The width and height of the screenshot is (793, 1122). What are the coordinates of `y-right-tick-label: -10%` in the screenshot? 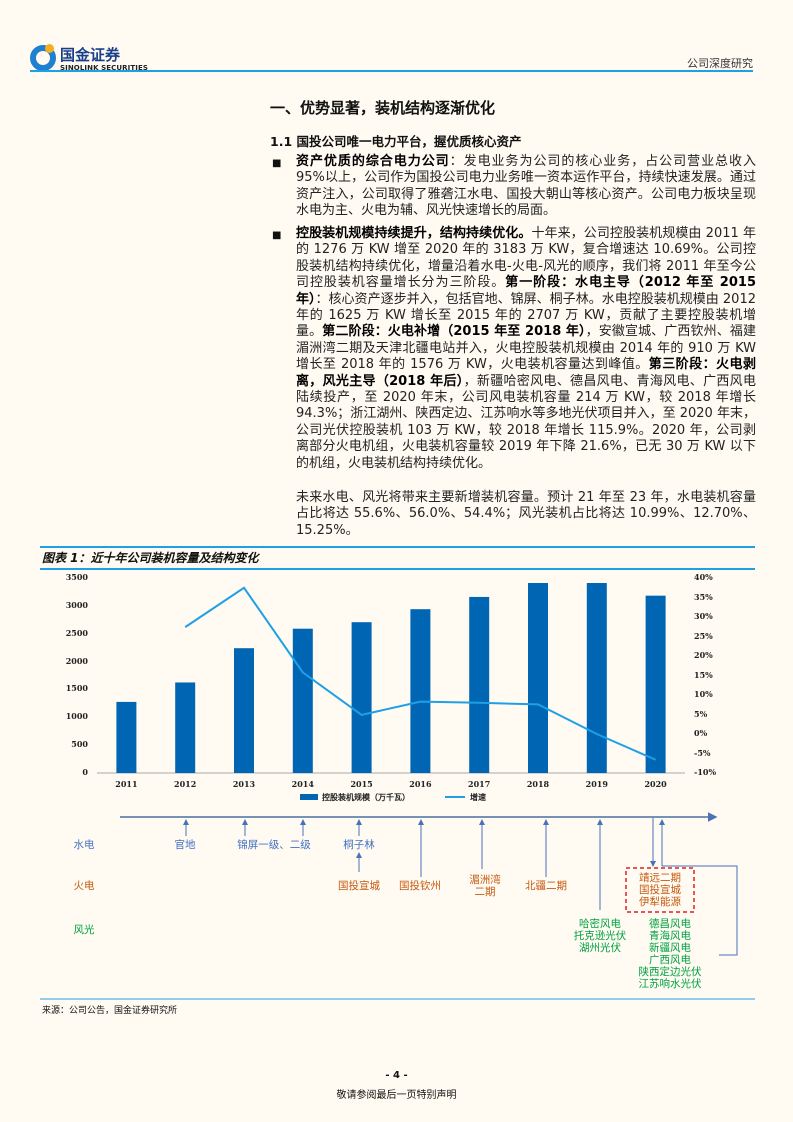 It's located at (705, 772).